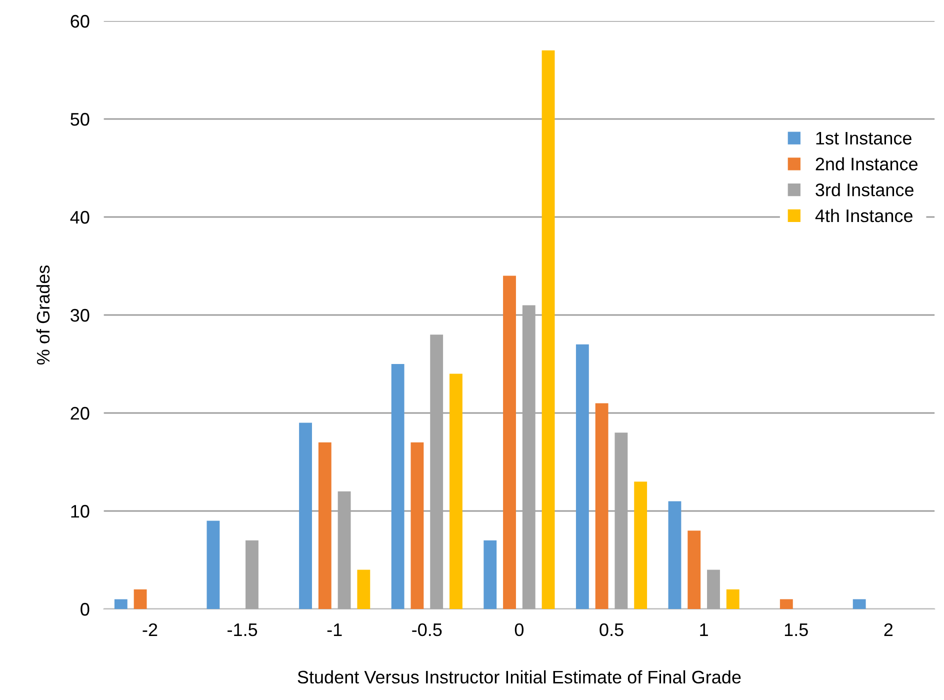 Image resolution: width=944 pixels, height=700 pixels. Describe the element at coordinates (864, 138) in the screenshot. I see `legend-label: 1st Instance` at that location.